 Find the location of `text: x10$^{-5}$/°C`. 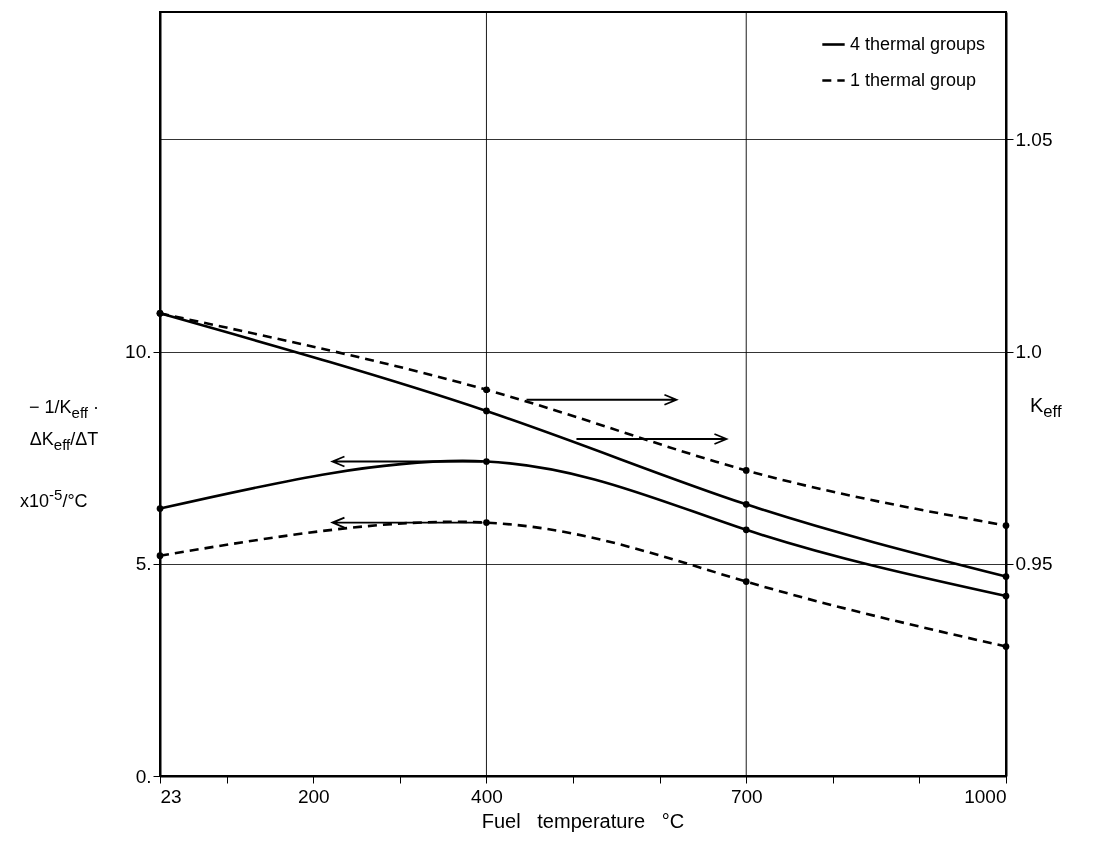

text: x10$^{-5}$/°C is located at coordinates (54, 498).